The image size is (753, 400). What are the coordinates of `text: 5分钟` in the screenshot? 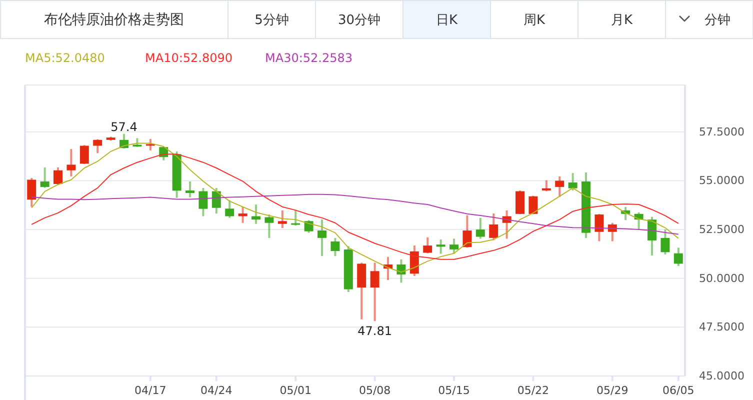 It's located at (271, 20).